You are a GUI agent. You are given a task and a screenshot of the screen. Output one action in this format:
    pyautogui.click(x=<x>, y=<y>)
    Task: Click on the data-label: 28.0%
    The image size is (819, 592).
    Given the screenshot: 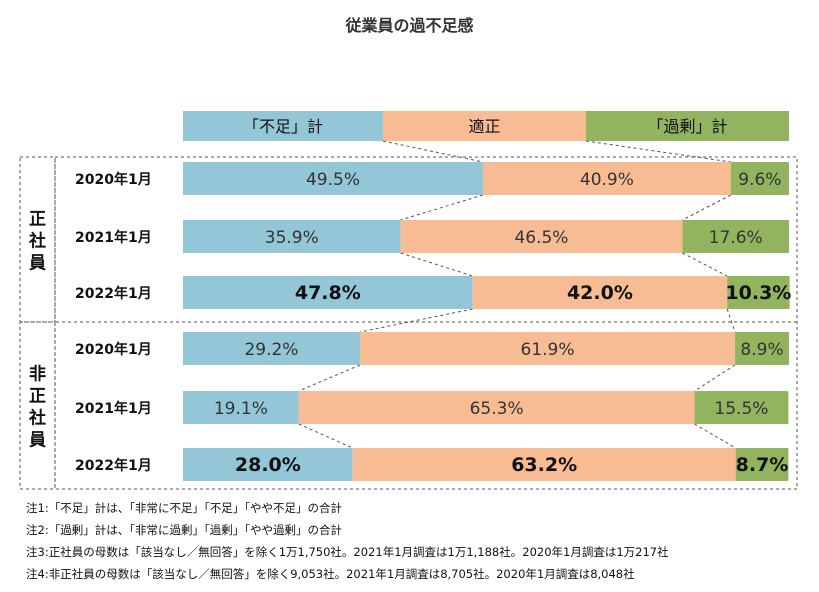 What is the action you would take?
    pyautogui.click(x=268, y=465)
    